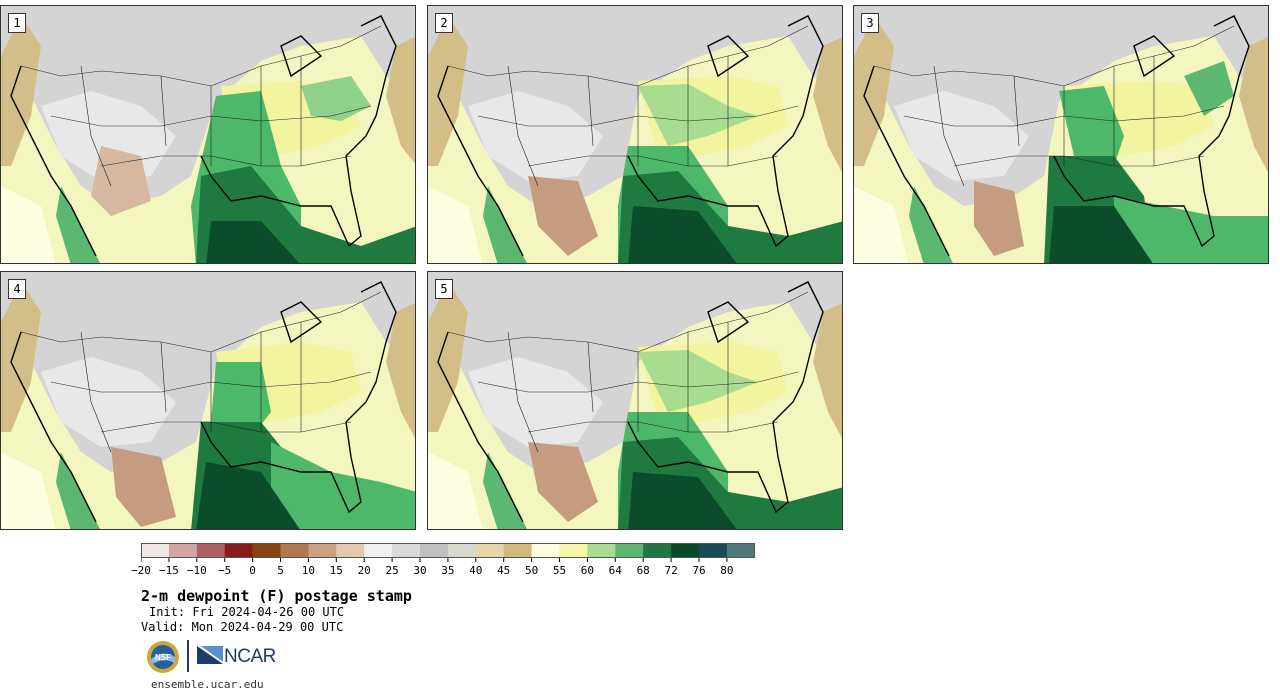 The height and width of the screenshot is (696, 1280). Describe the element at coordinates (168, 570) in the screenshot. I see `colorbar-tick-label: −15` at that location.